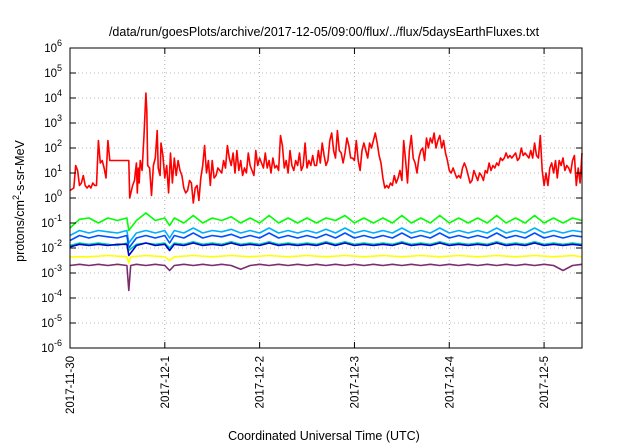 The height and width of the screenshot is (448, 640). I want to click on y-tick-label: 10², so click(53, 146).